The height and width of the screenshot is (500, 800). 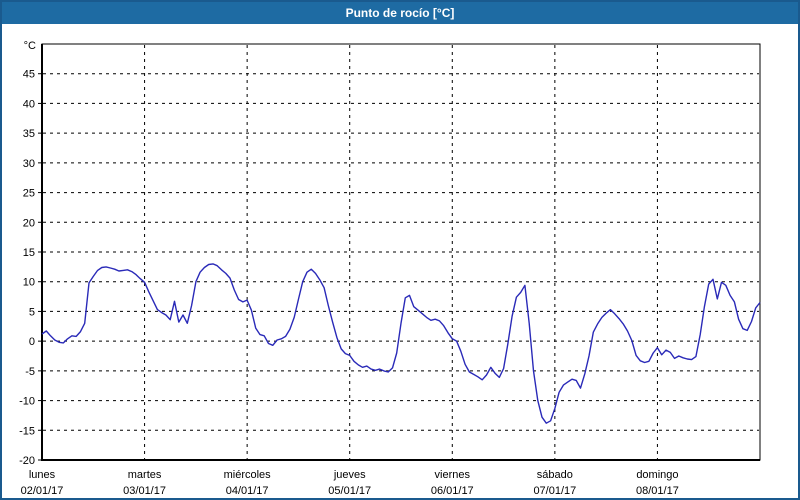 I want to click on title-bar: Punto de rocío [°C], so click(x=400, y=13).